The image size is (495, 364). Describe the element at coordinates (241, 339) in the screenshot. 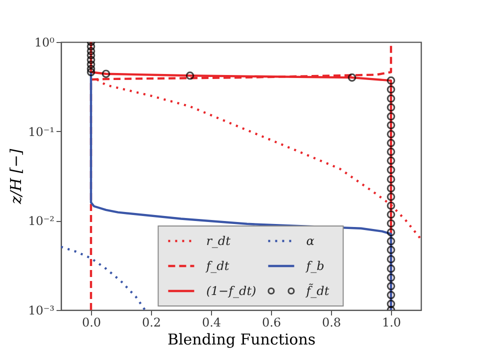

I see `x-axis-title: Blending Functions` at that location.